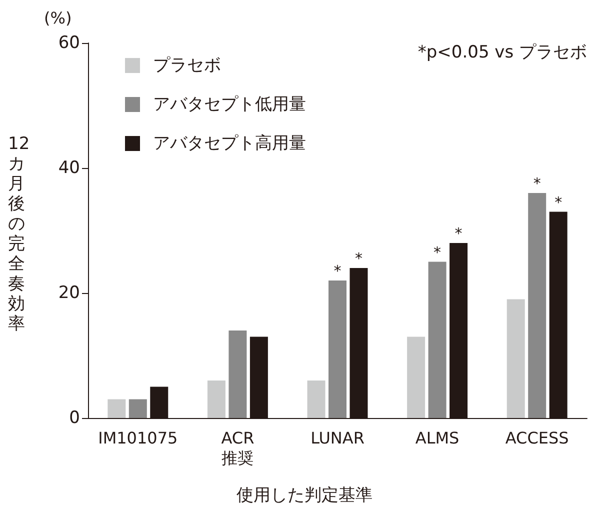 This screenshot has height=520, width=609. What do you see at coordinates (187, 66) in the screenshot?
I see `legend-label: プラセボ` at bounding box center [187, 66].